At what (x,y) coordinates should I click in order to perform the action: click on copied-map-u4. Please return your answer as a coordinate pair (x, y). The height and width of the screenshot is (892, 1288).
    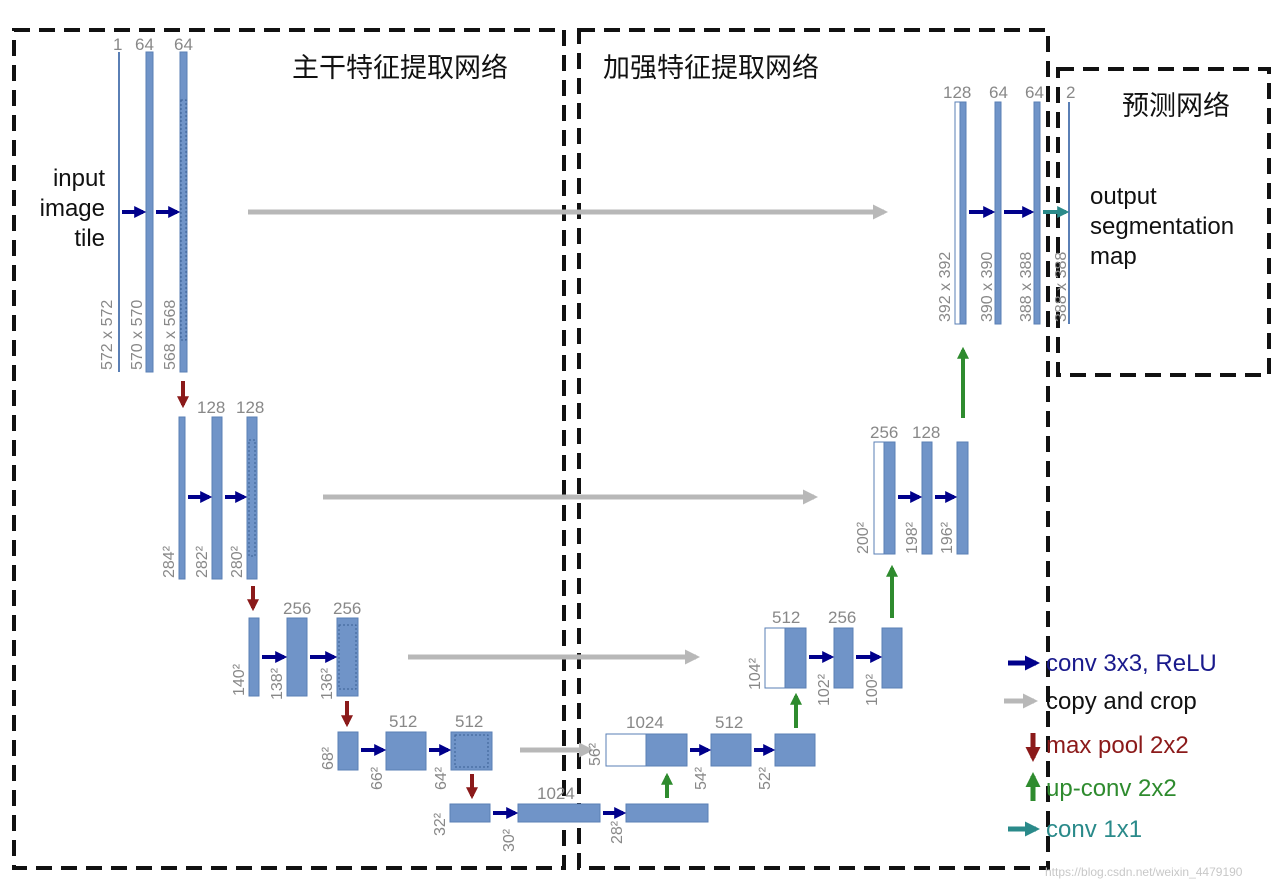
    Looking at the image, I should click on (626, 750).